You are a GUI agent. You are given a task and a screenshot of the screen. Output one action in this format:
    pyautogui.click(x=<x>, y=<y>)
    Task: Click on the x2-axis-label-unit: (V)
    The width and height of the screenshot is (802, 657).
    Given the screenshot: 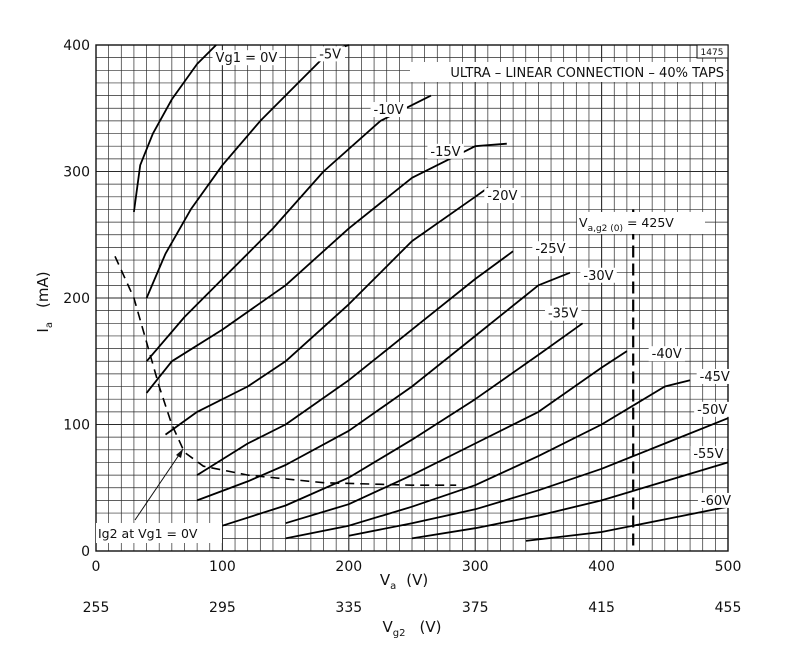 What is the action you would take?
    pyautogui.click(x=431, y=627)
    